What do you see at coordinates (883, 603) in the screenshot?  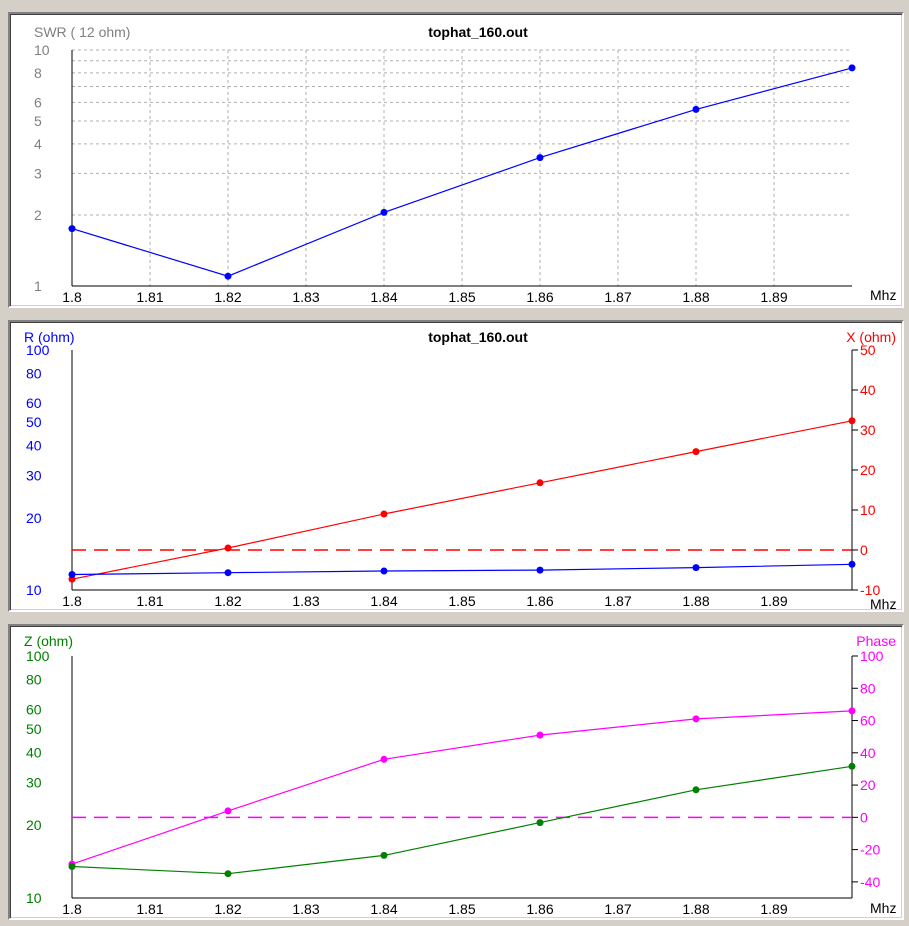 I see `rx-x-axis-label: Mhz` at bounding box center [883, 603].